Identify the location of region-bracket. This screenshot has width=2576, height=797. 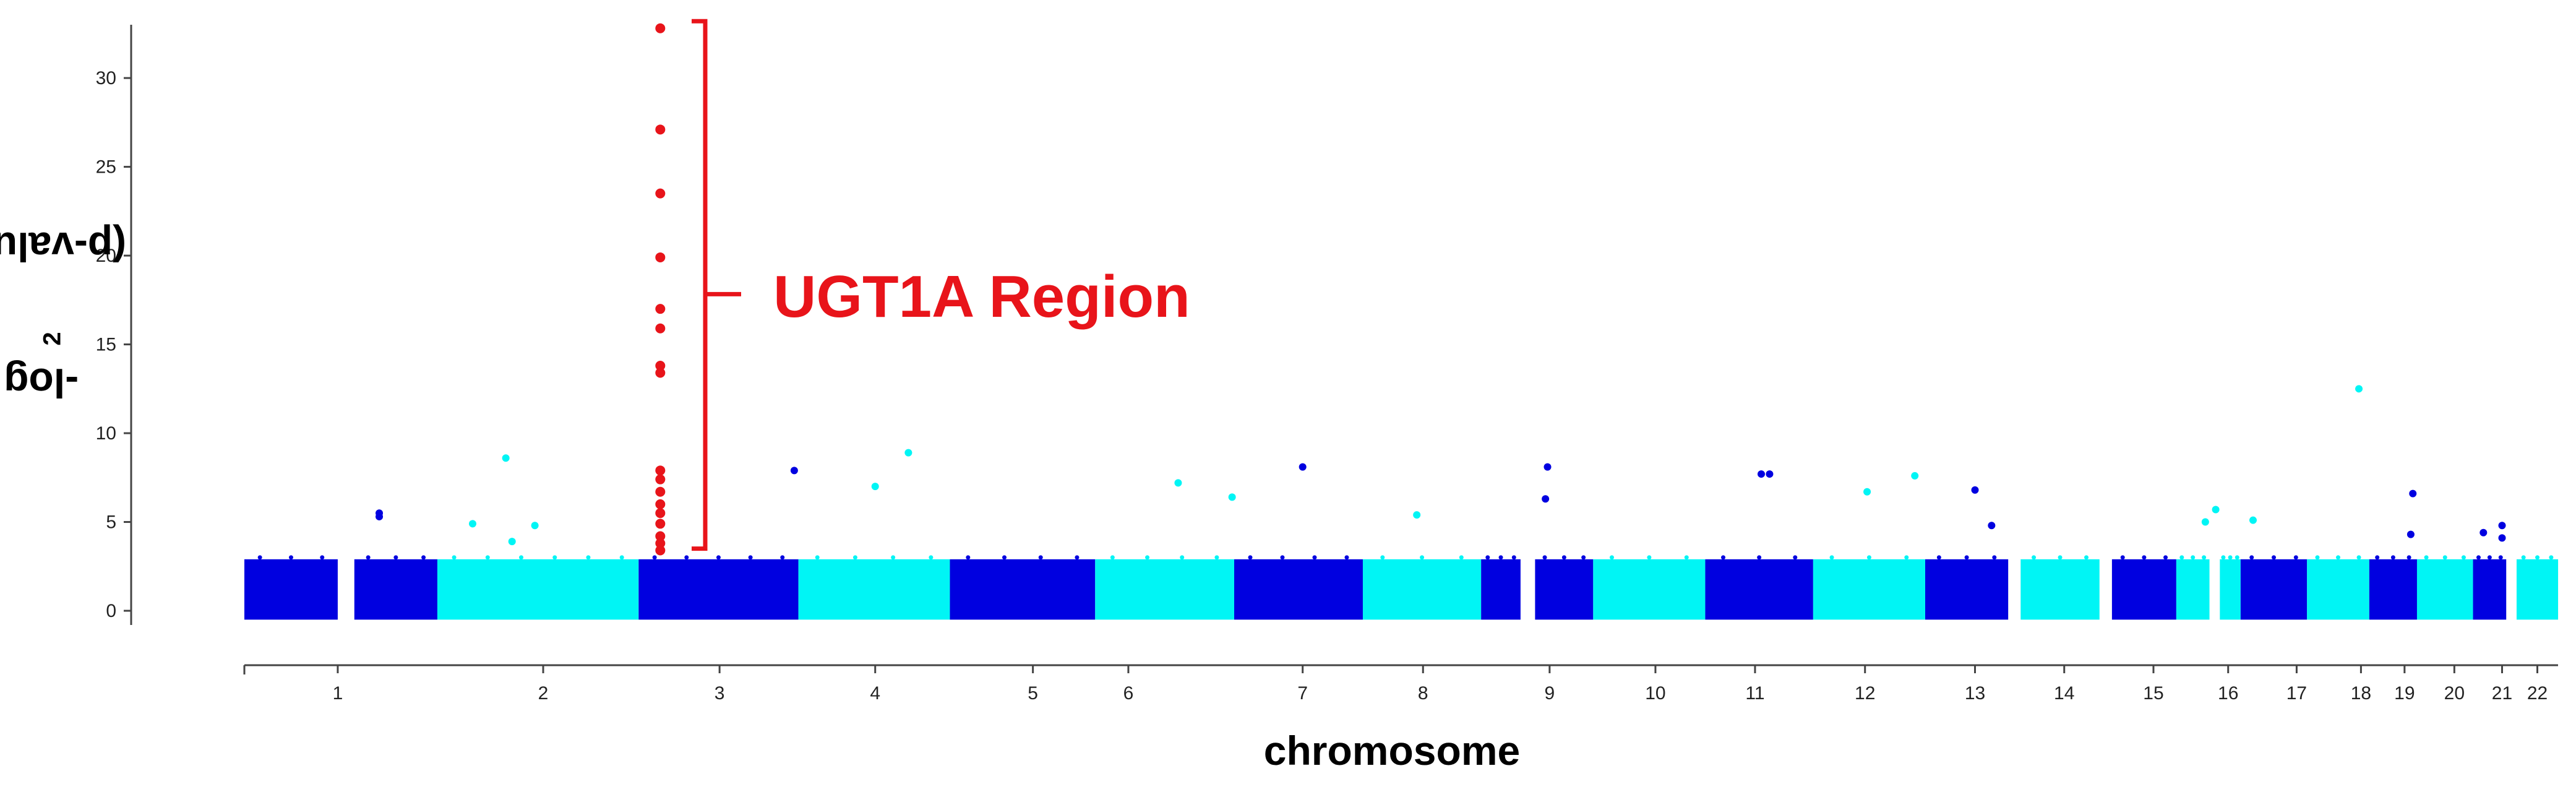
(716, 285).